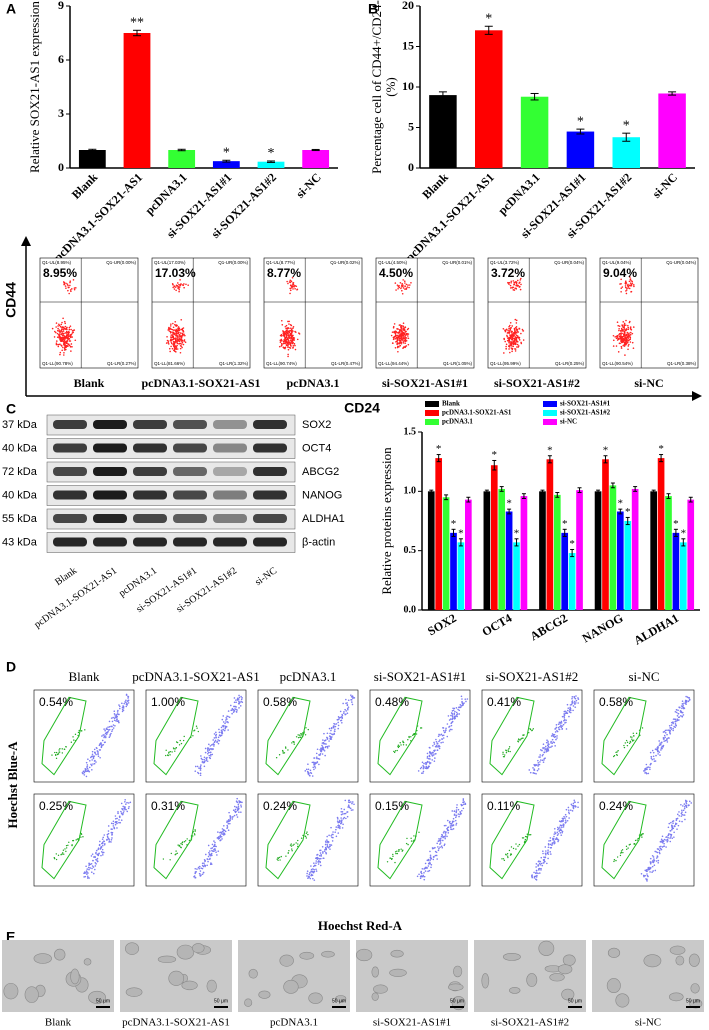 Image resolution: width=709 pixels, height=1030 pixels. What do you see at coordinates (221, 1001) in the screenshot?
I see `scale-bar-label: 50 μm` at bounding box center [221, 1001].